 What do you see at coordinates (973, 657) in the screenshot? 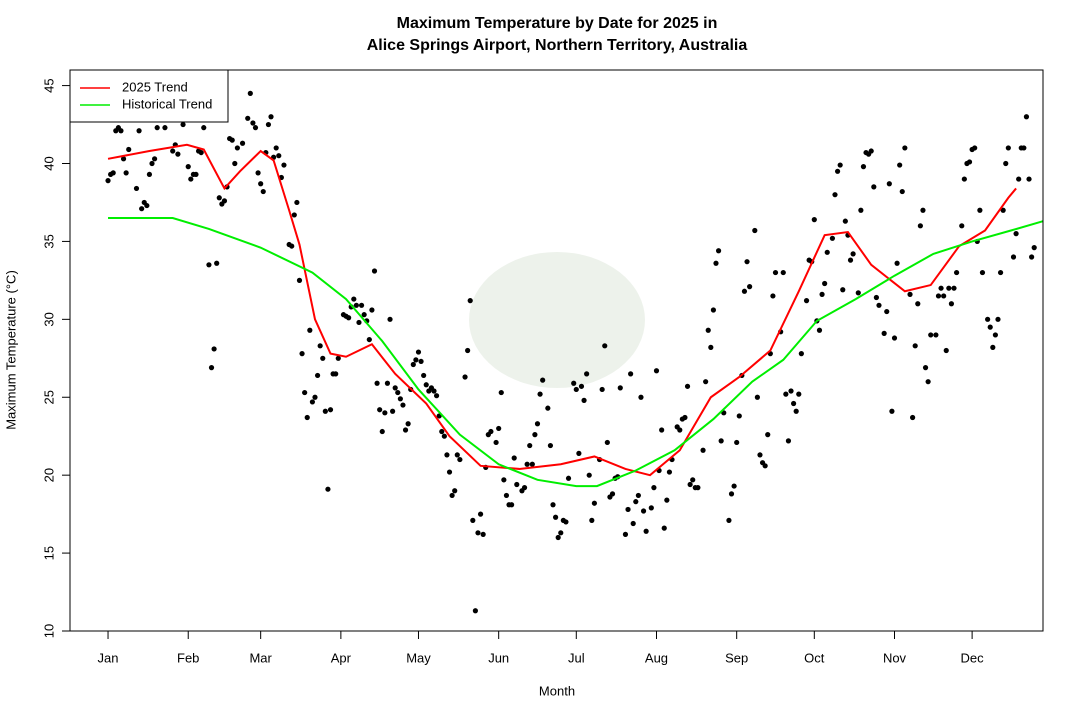
I see `x-tick-label: Dec` at bounding box center [973, 657].